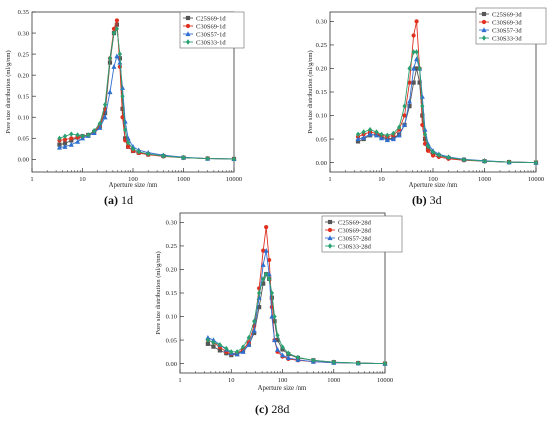 The height and width of the screenshot is (425, 550). What do you see at coordinates (133, 185) in the screenshot?
I see `x-axis-label: Aperture size /nm` at bounding box center [133, 185].